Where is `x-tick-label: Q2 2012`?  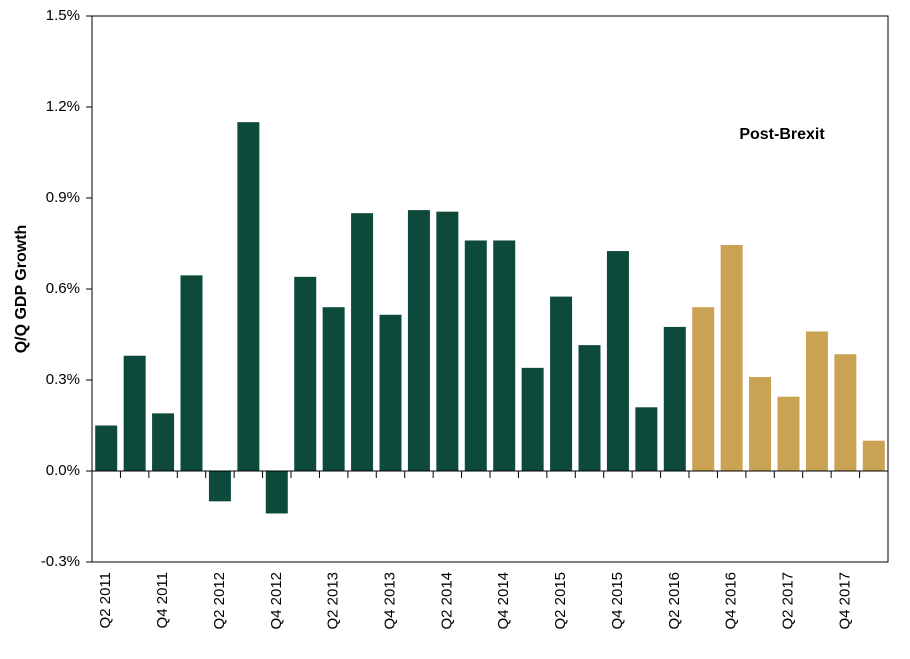 x-tick-label: Q2 2012 is located at coordinates (219, 601).